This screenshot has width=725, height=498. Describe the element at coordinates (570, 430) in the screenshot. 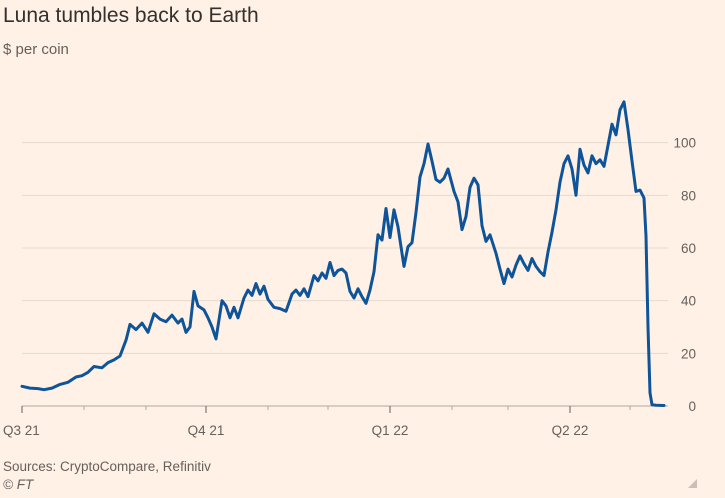

I see `x-tick-label: Q2 22` at that location.